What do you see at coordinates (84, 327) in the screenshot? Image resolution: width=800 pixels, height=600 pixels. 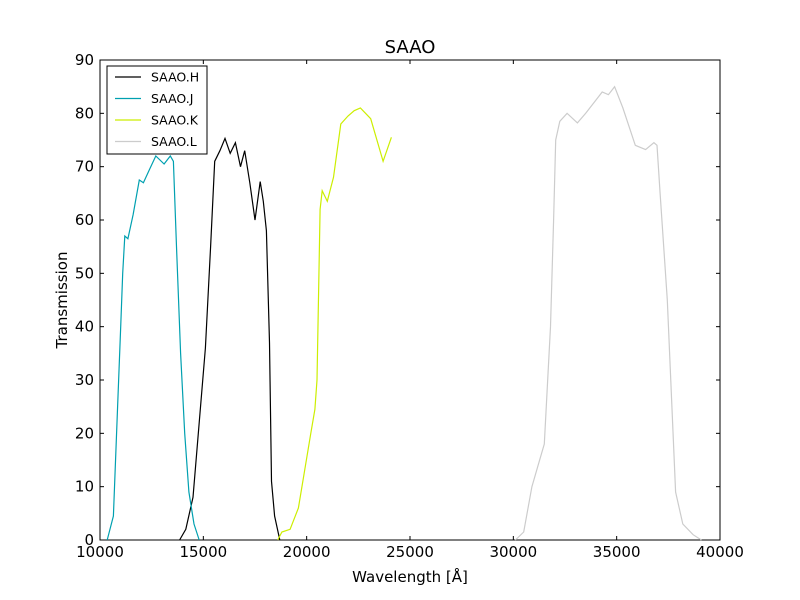 I see `y-tick-label: 40` at bounding box center [84, 327].